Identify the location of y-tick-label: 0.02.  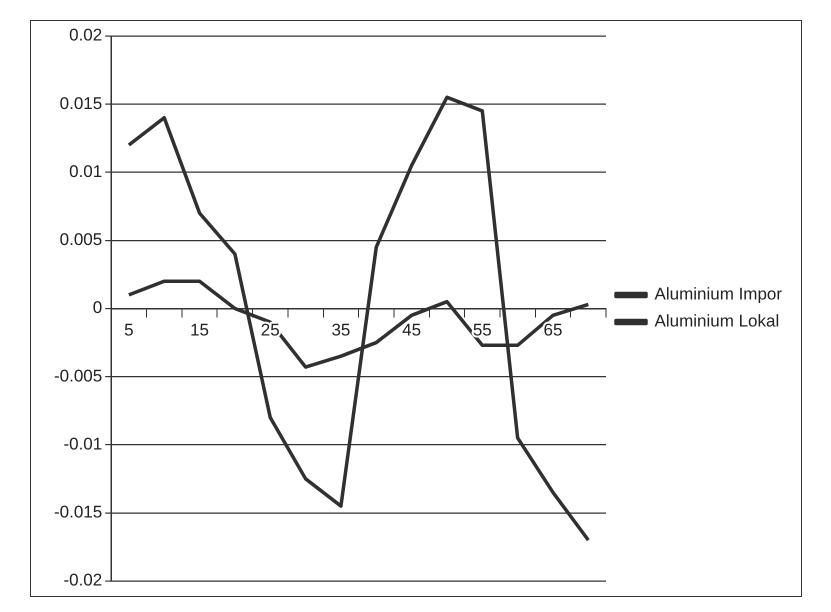
(85, 35).